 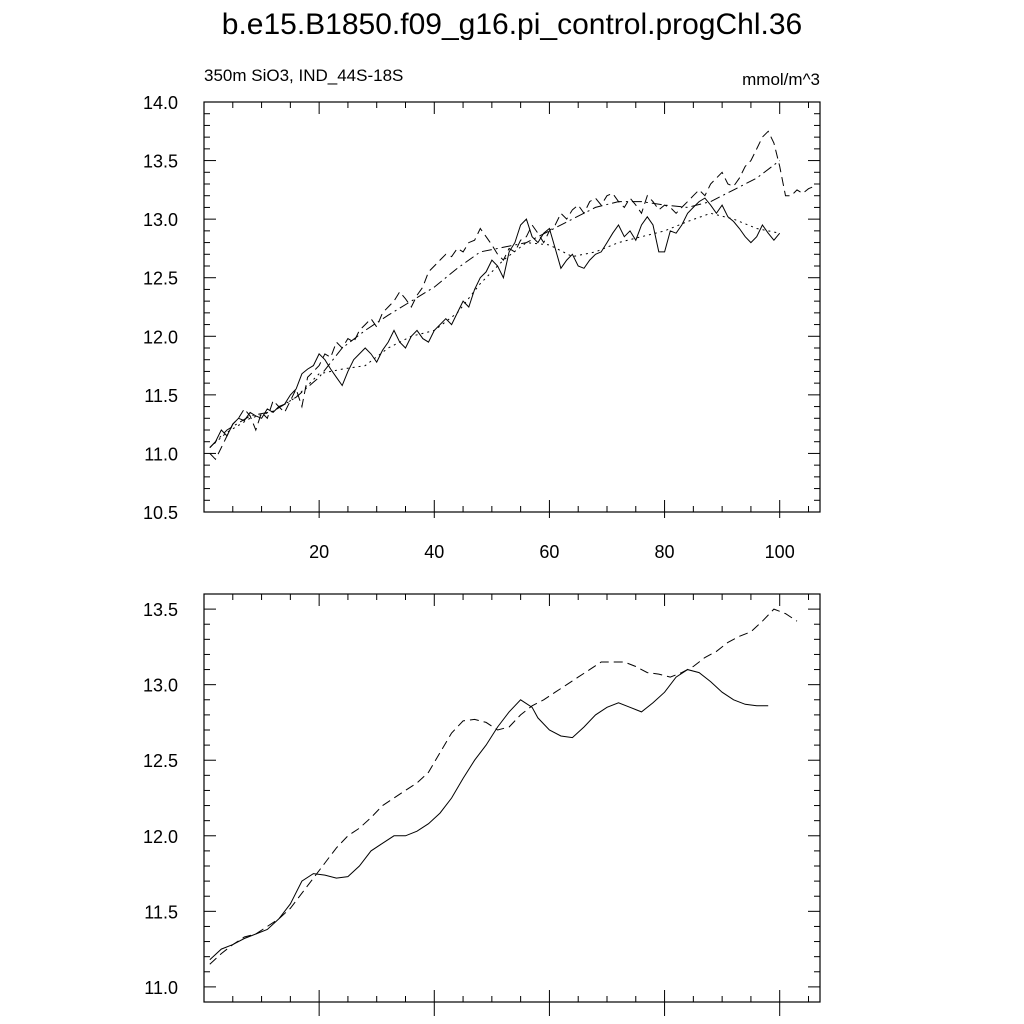 I want to click on x-tick-label: 100, so click(x=780, y=552).